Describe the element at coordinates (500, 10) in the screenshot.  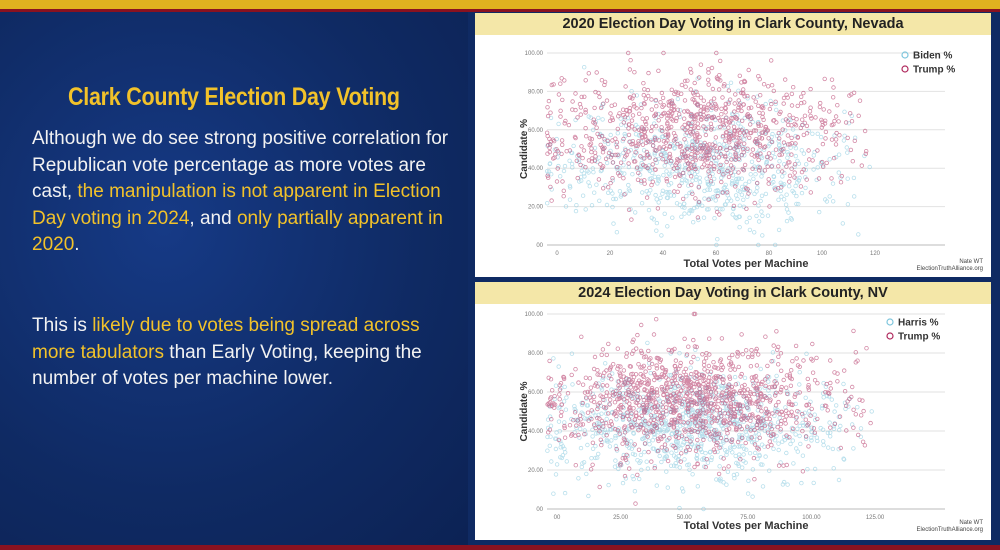
I see `top-accent-stripe` at that location.